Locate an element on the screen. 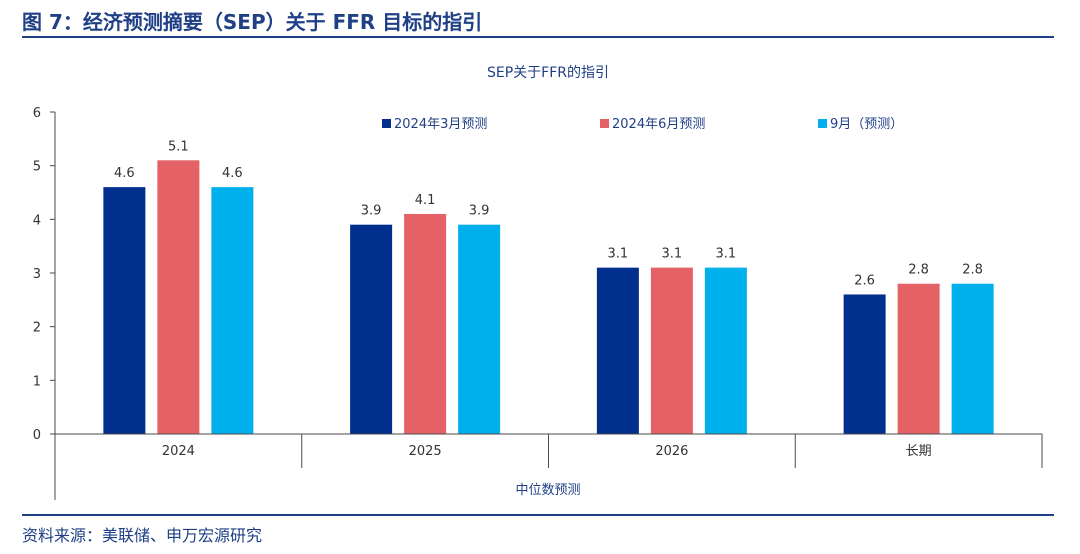 This screenshot has width=1080, height=554. legend-label: 9月（预测） is located at coordinates (866, 124).